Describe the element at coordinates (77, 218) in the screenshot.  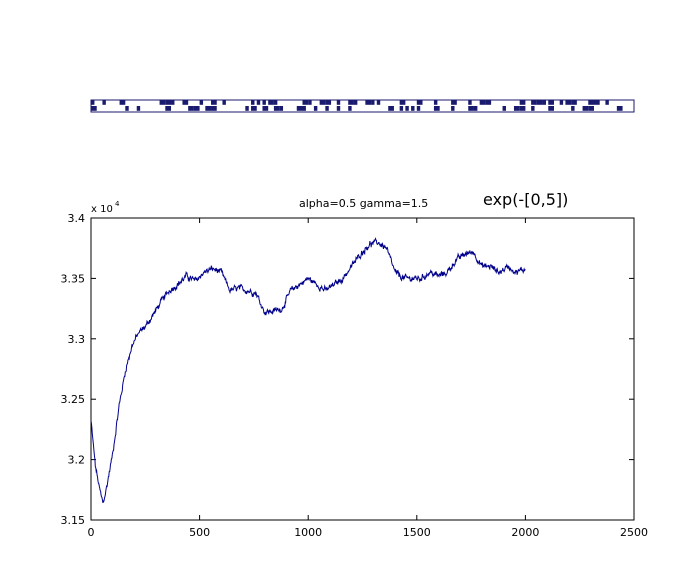
I see `y-tick-label: 3.4` at that location.